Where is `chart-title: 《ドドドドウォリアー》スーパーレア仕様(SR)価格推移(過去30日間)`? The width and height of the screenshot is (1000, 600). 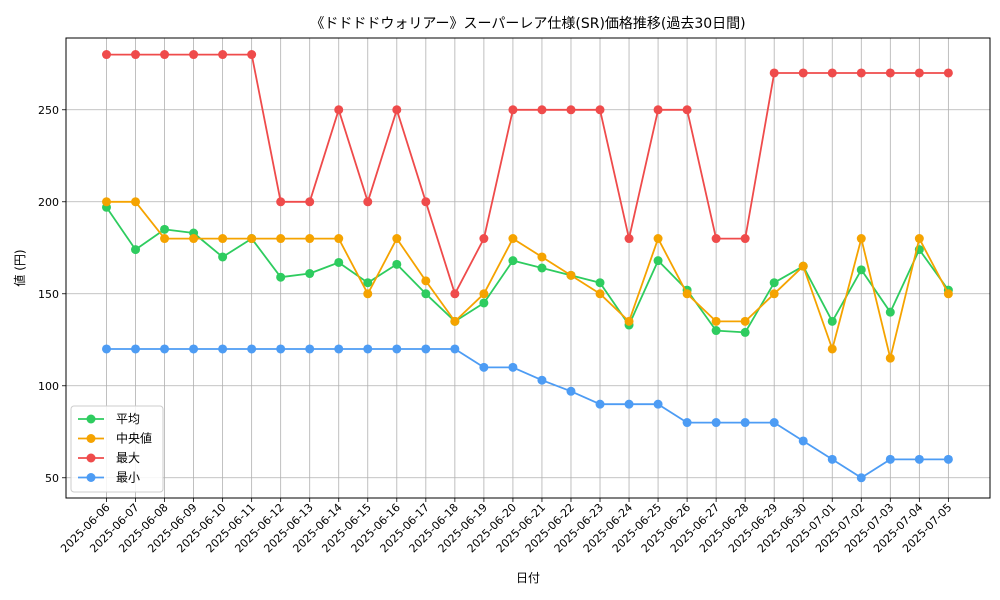
chart-title: 《ドドドドウォリアー》スーパーレア仕様(SR)価格推移(過去30日間) is located at coordinates (527, 24).